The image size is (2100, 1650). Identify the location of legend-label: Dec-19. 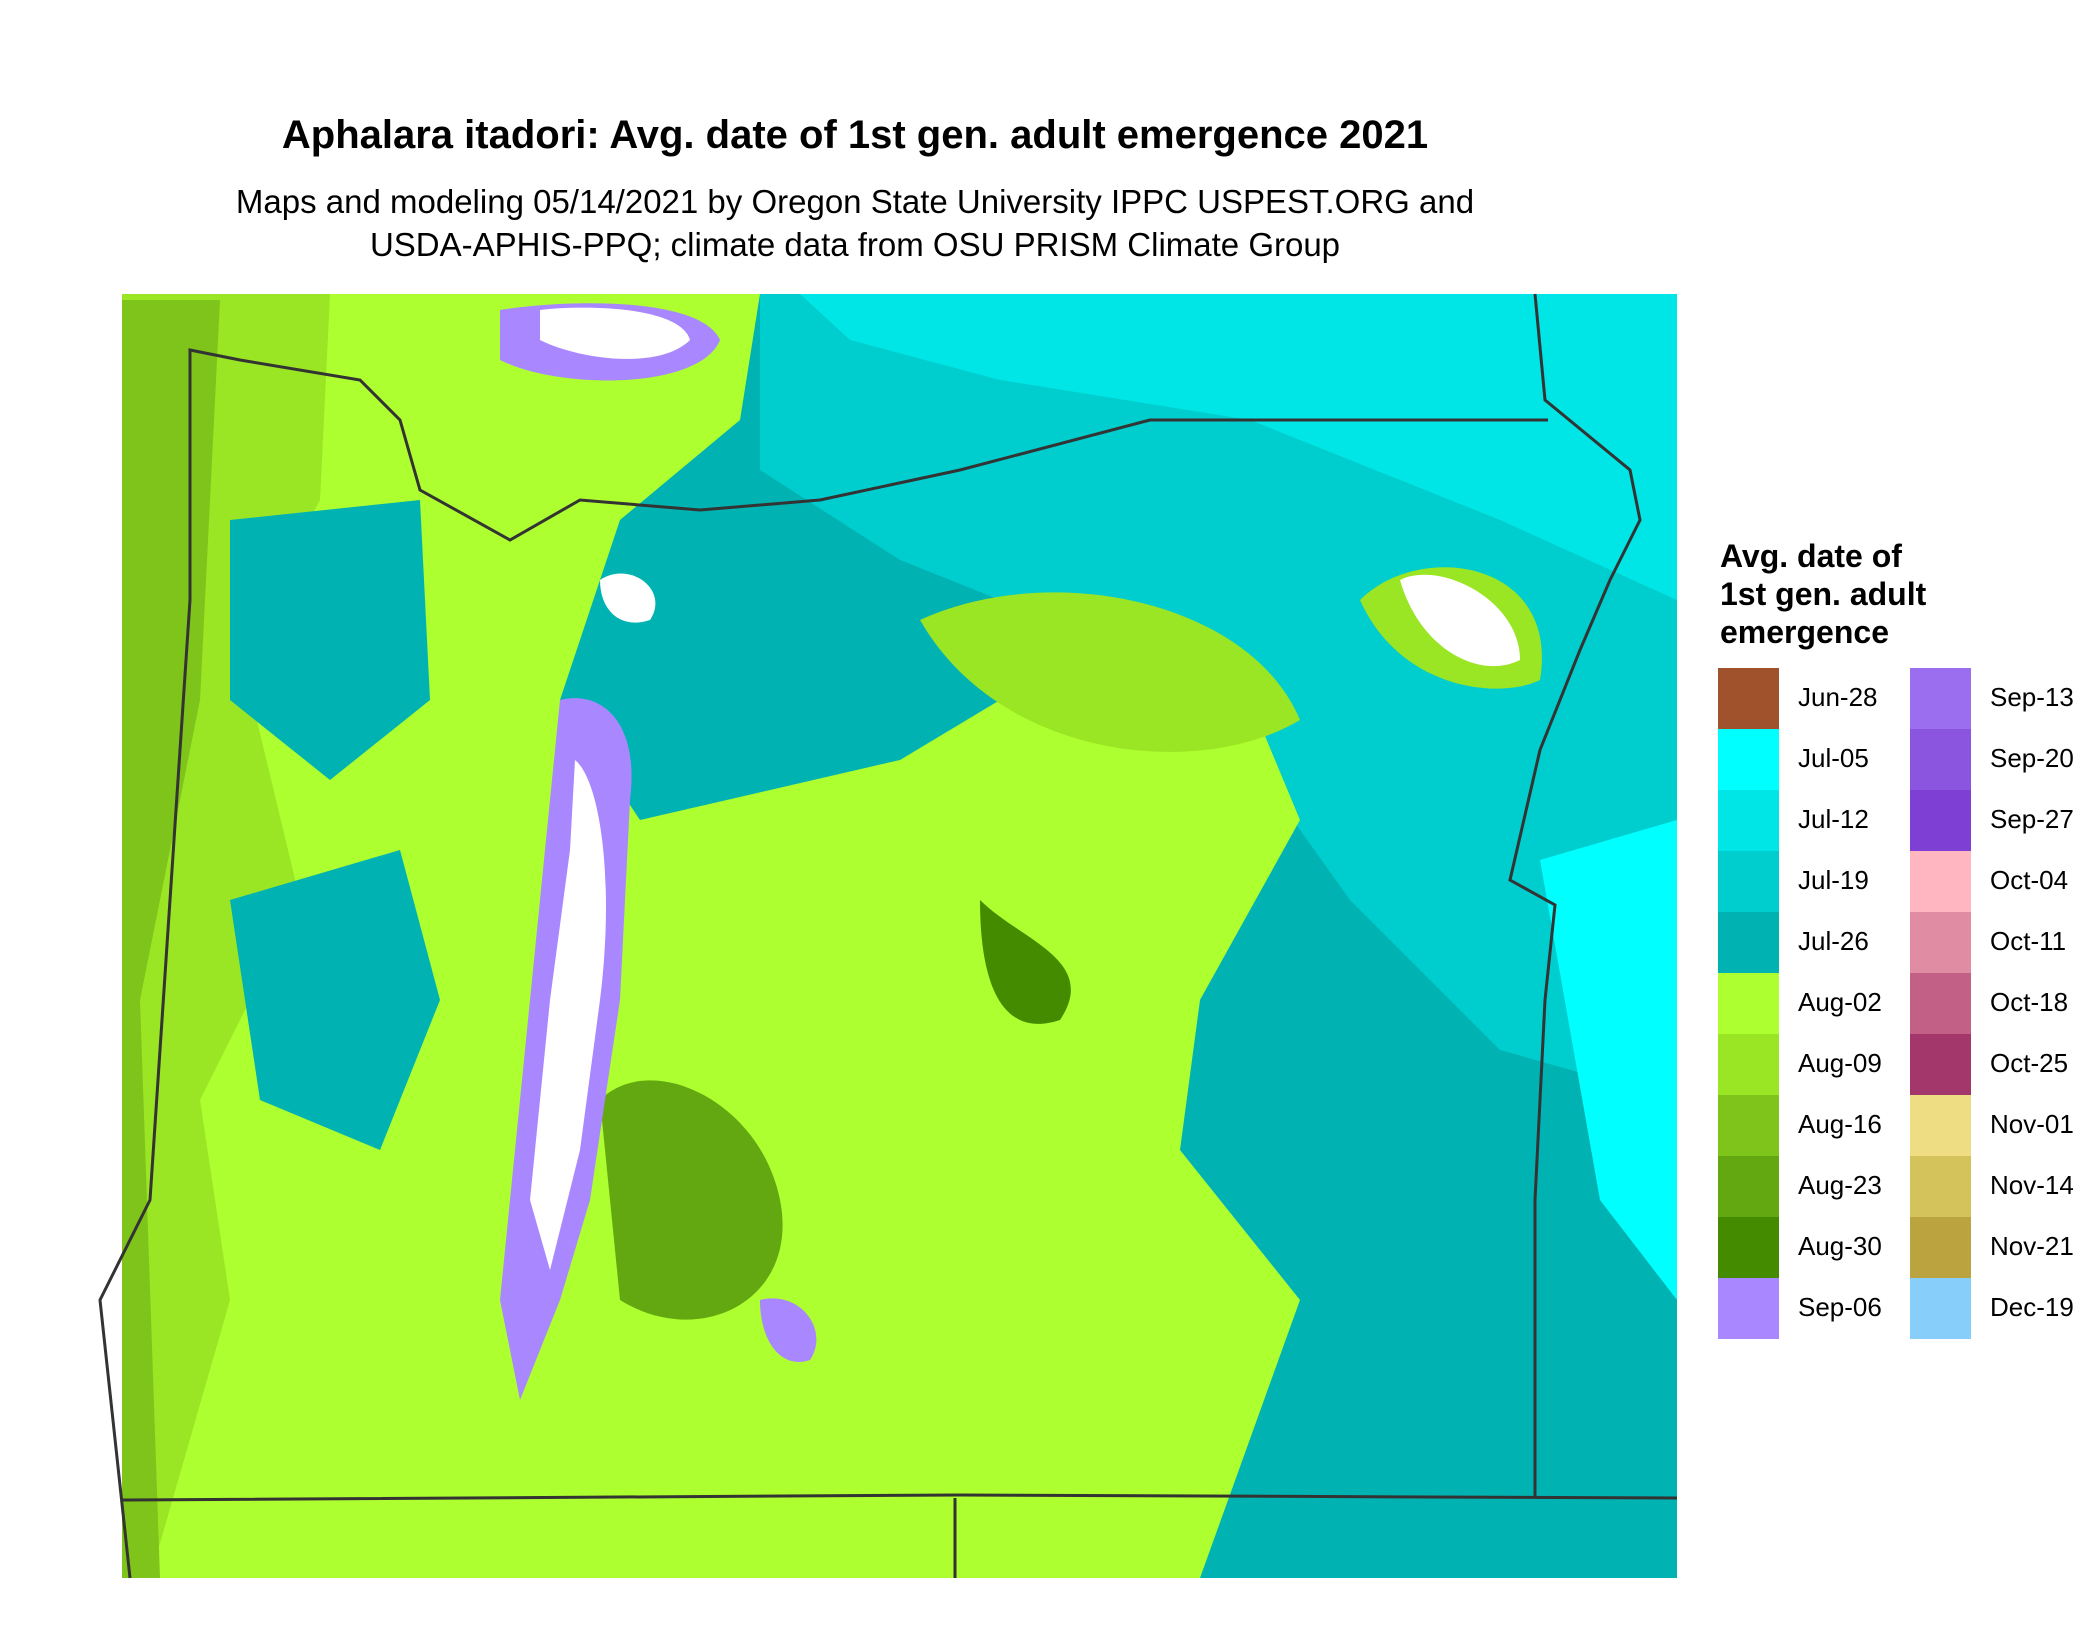
(2032, 1307).